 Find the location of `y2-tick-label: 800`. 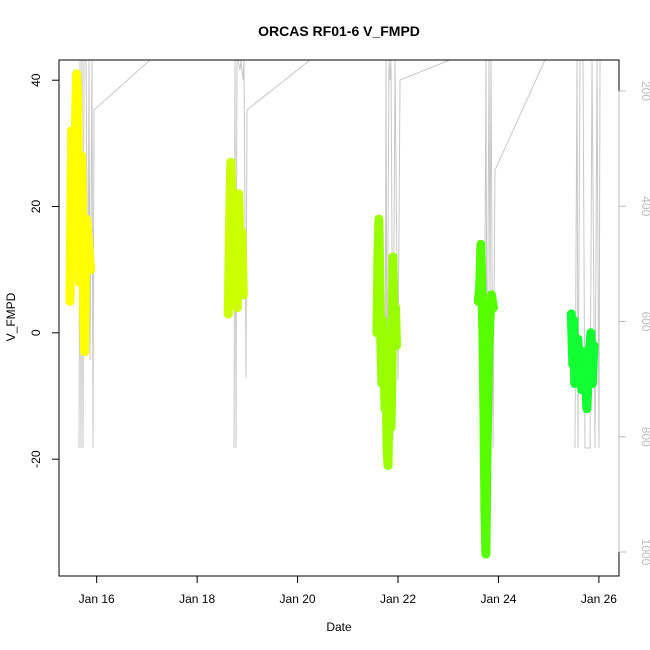

y2-tick-label: 800 is located at coordinates (644, 437).